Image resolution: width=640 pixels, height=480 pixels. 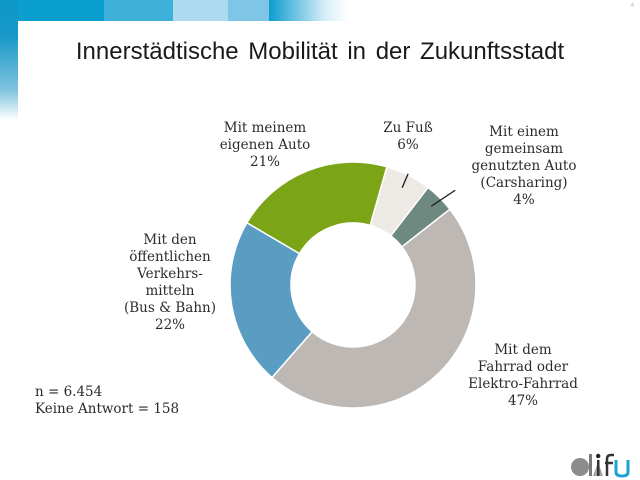 I want to click on label-fahrrad-line3: Elektro-Fahrrad, so click(x=523, y=384).